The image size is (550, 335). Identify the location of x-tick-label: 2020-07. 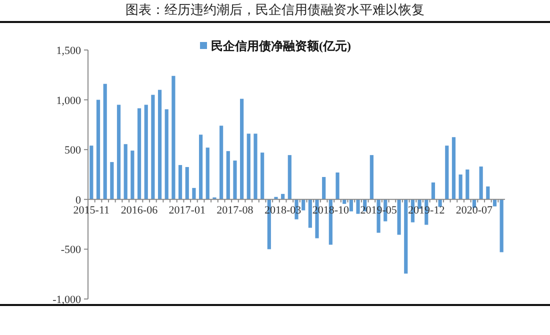
(475, 210).